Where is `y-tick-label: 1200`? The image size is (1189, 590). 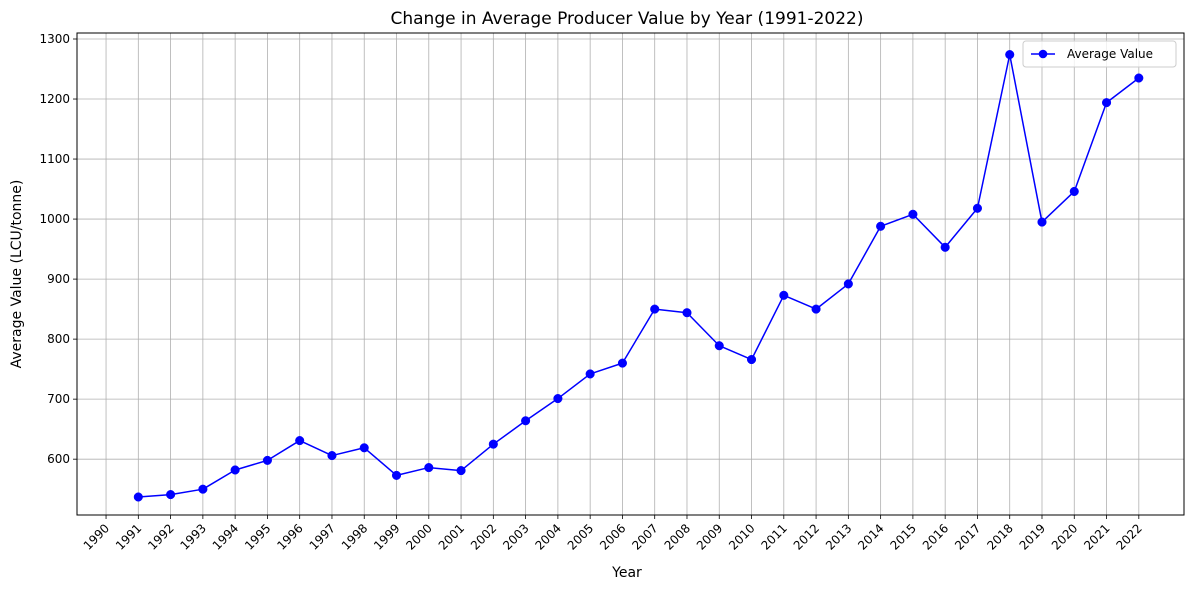
y-tick-label: 1200 is located at coordinates (54, 99).